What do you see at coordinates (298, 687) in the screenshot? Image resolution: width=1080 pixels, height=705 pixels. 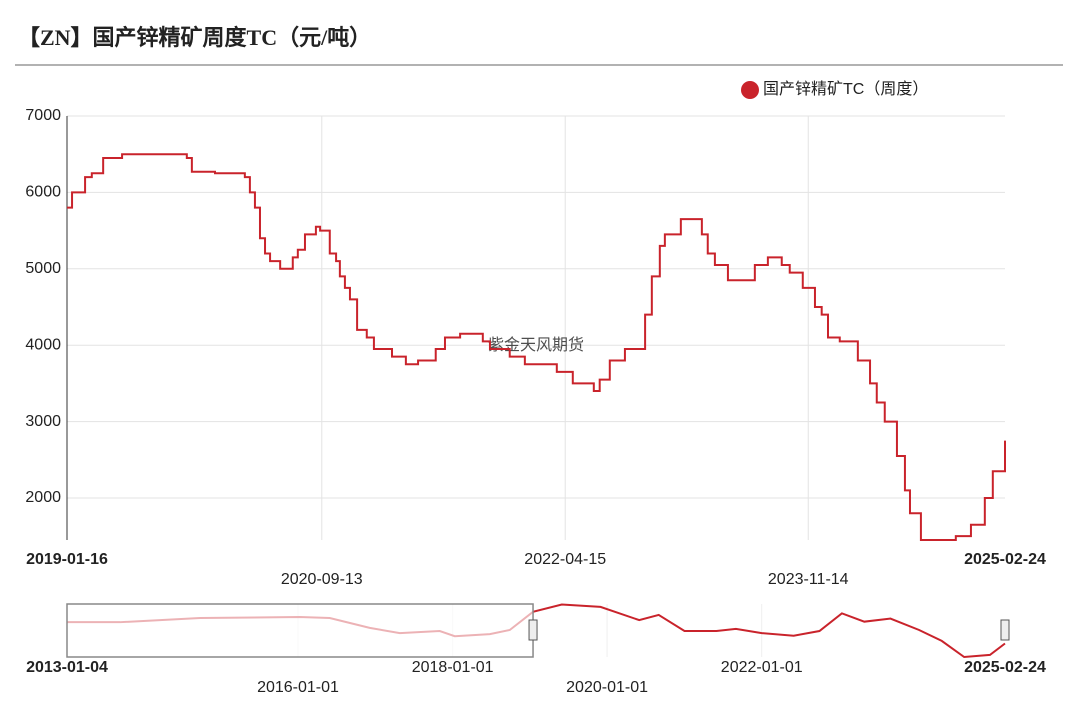 I see `x-tick-label: 2016-01-01` at bounding box center [298, 687].